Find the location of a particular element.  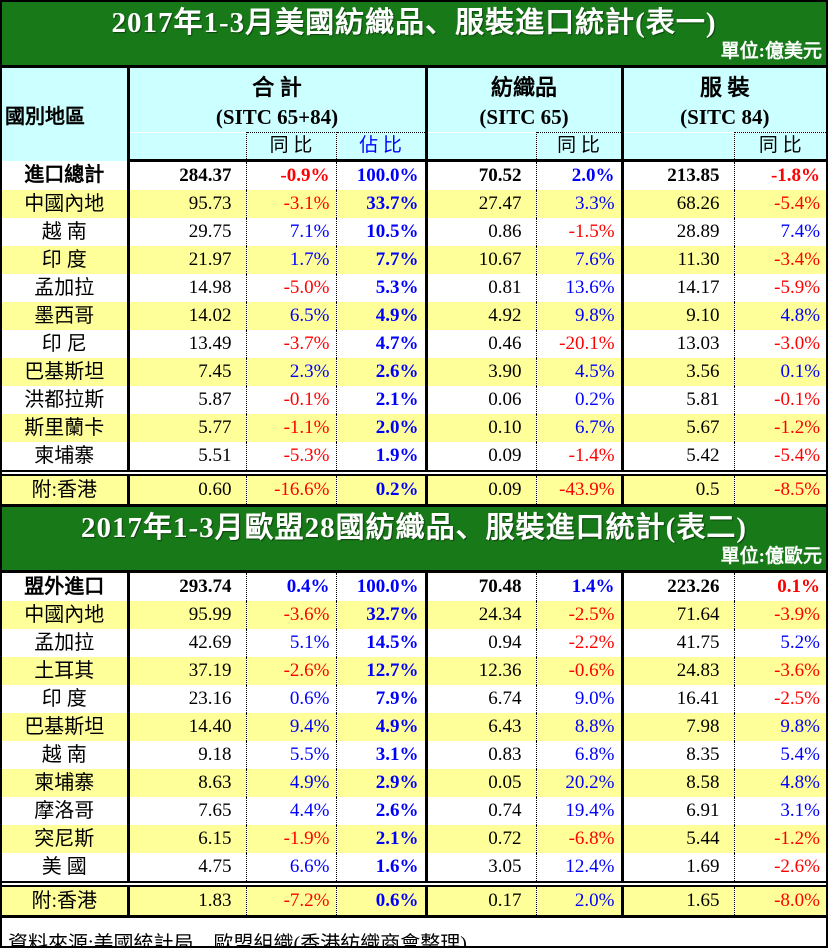

share-cell: 10.5% is located at coordinates (382, 232).